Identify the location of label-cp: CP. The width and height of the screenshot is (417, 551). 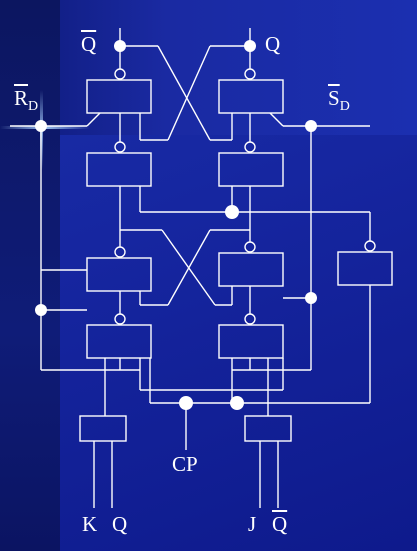
(185, 464).